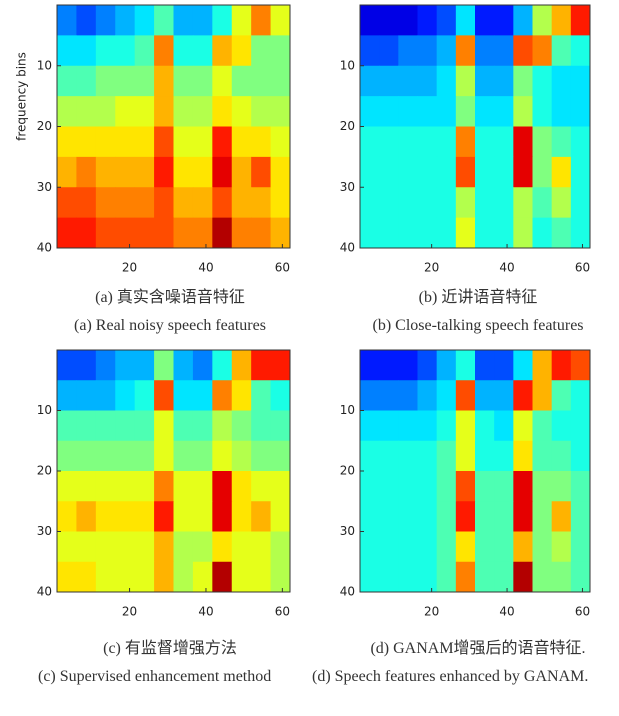 The image size is (619, 716). I want to click on y-tick-label: 20, so click(347, 471).